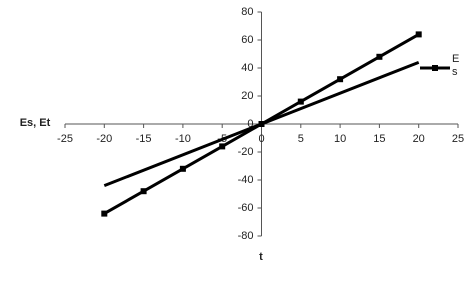 This screenshot has width=474, height=284. Describe the element at coordinates (261, 139) in the screenshot. I see `x-tick-label: 0` at that location.